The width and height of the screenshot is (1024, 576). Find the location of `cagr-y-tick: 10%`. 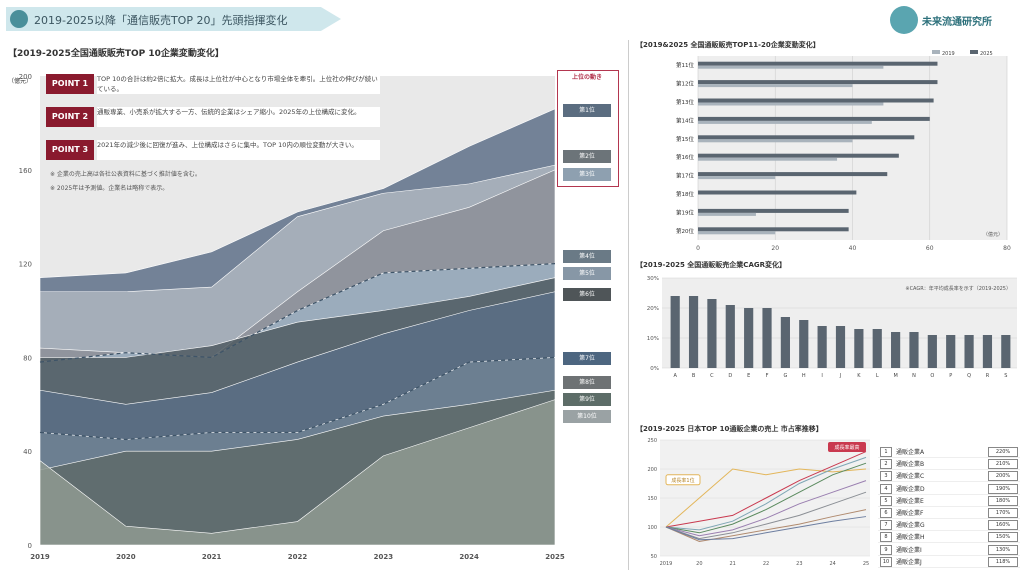

cagr-y-tick: 10% is located at coordinates (653, 339).